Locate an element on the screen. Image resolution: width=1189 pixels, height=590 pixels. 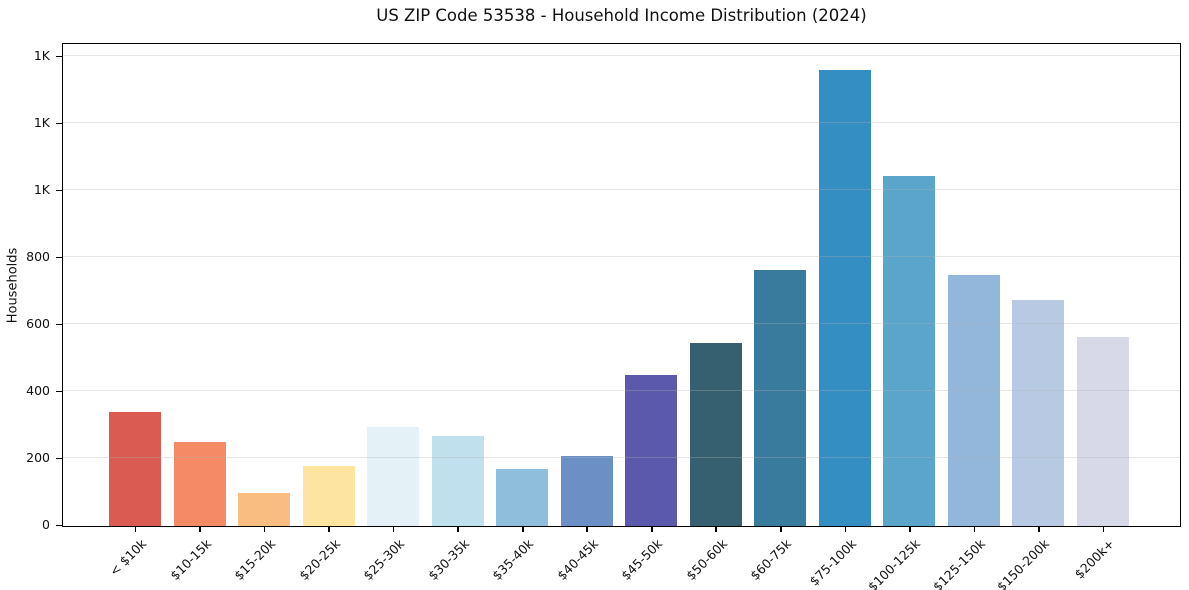
y-tick-label: 400 is located at coordinates (38, 391).